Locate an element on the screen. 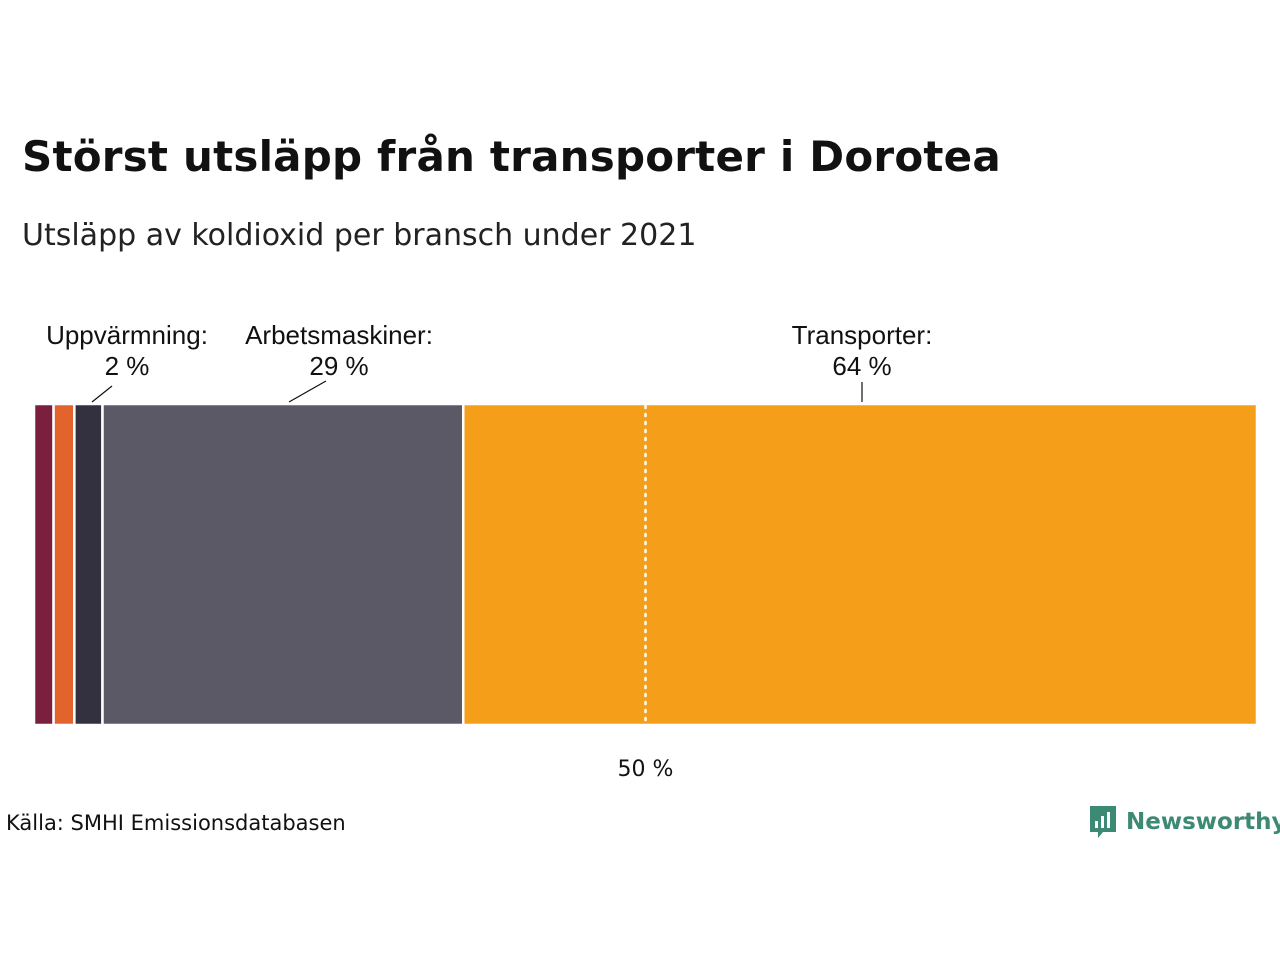 The width and height of the screenshot is (1280, 960). reference-line-group: 50 % is located at coordinates (646, 593).